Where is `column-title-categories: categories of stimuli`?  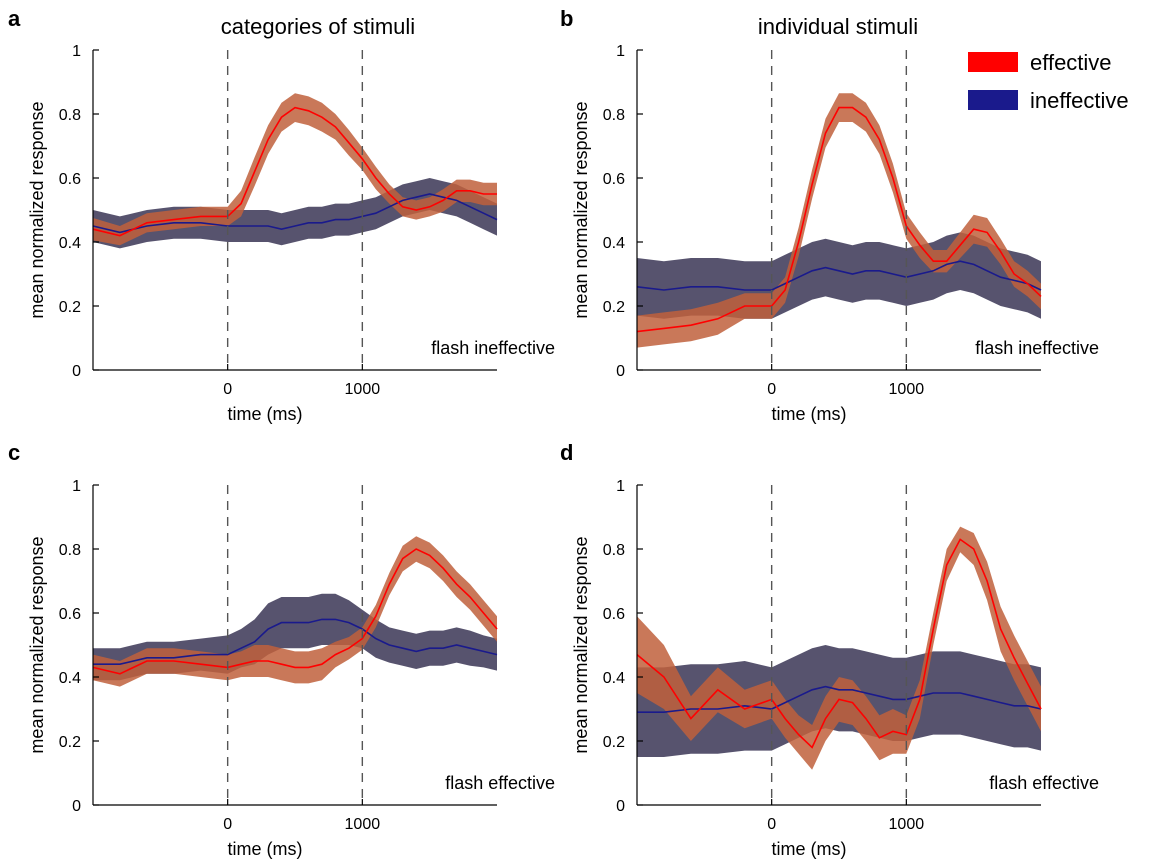 column-title-categories: categories of stimuli is located at coordinates (318, 26).